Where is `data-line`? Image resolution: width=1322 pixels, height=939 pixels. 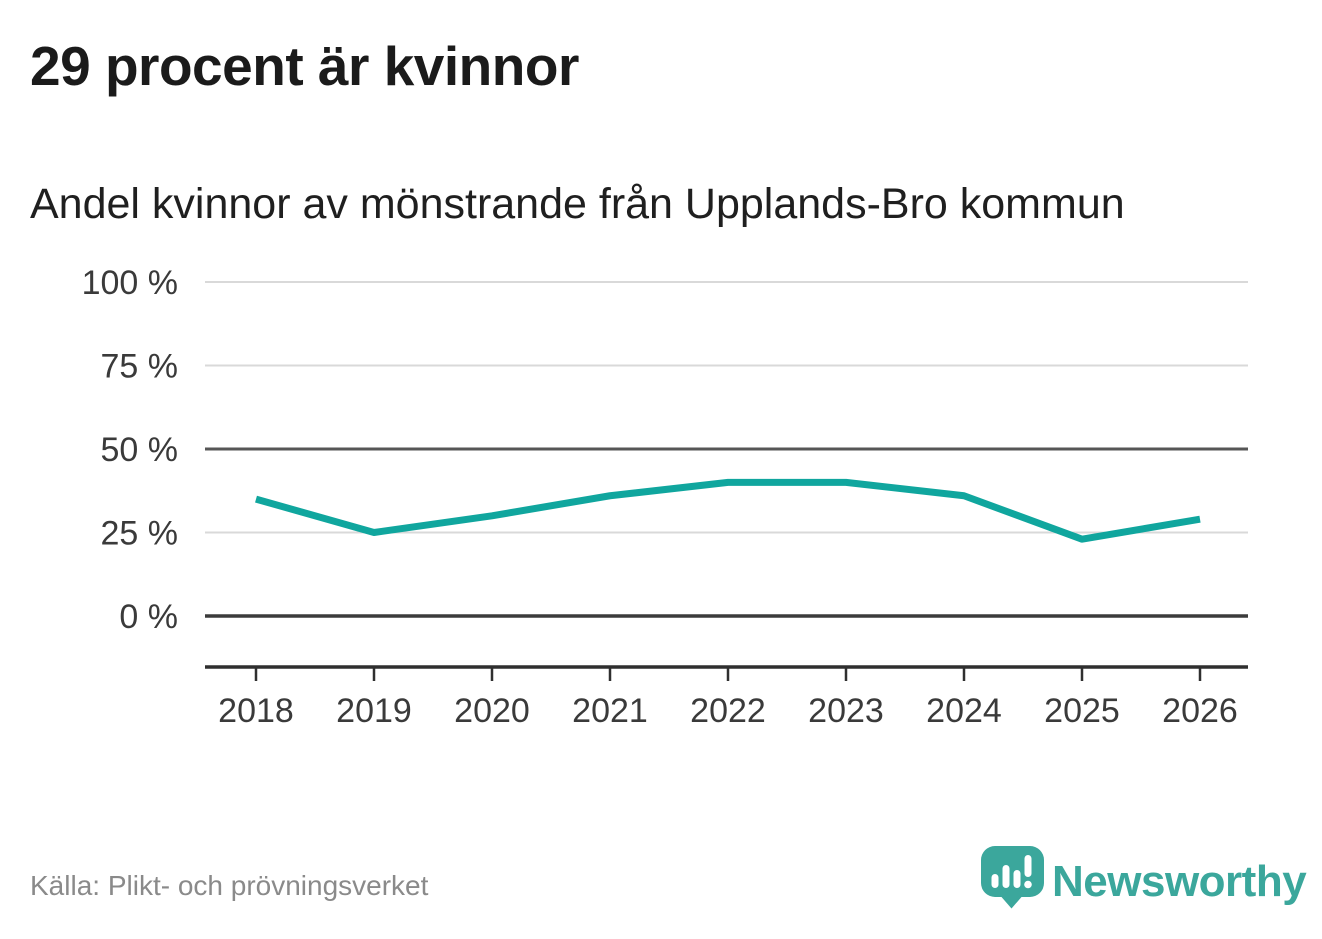 data-line is located at coordinates (728, 510).